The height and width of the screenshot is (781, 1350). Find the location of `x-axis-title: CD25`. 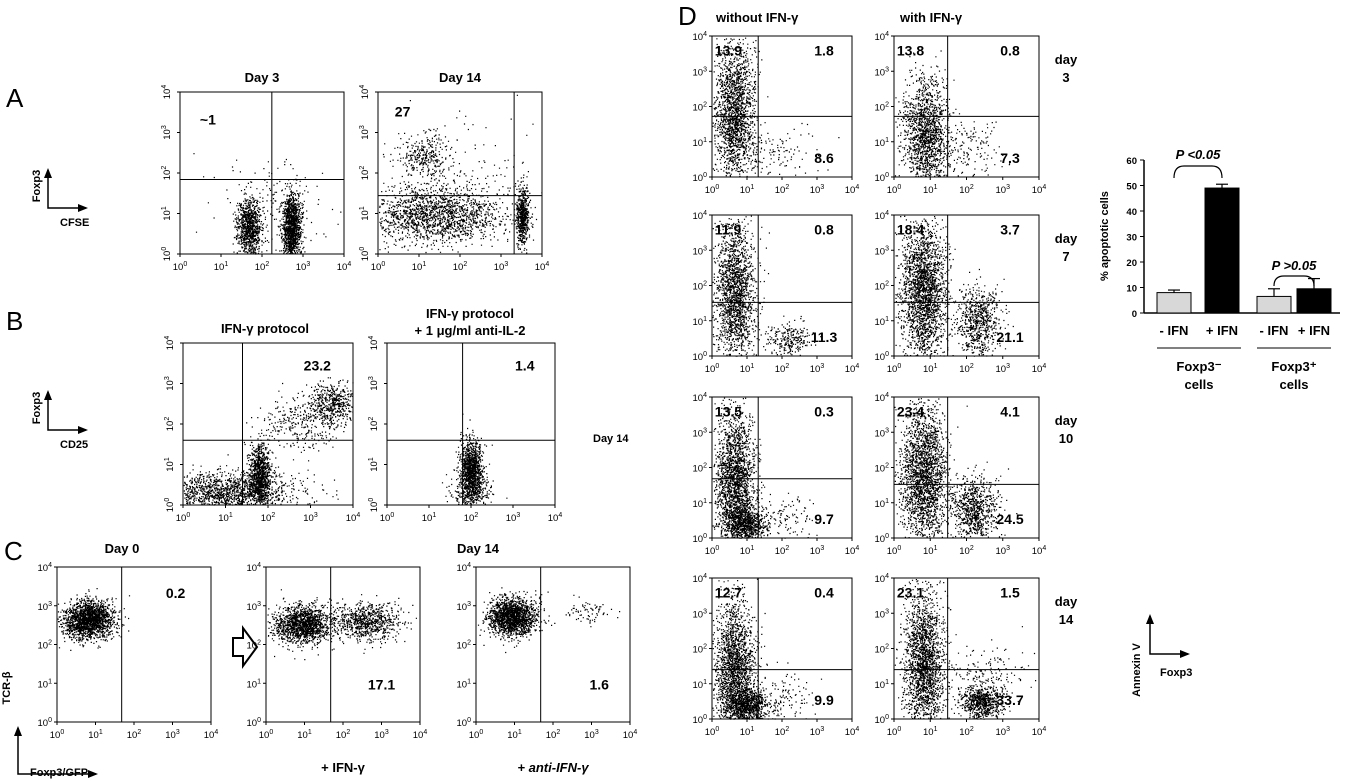

x-axis-title: CD25 is located at coordinates (74, 445).